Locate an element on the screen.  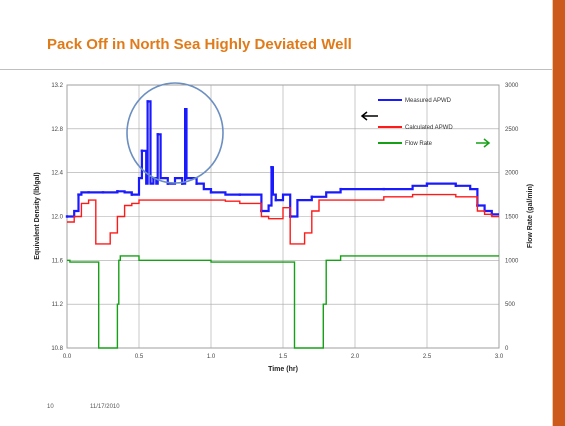
footer-date: 11/17/2010 is located at coordinates (105, 407).